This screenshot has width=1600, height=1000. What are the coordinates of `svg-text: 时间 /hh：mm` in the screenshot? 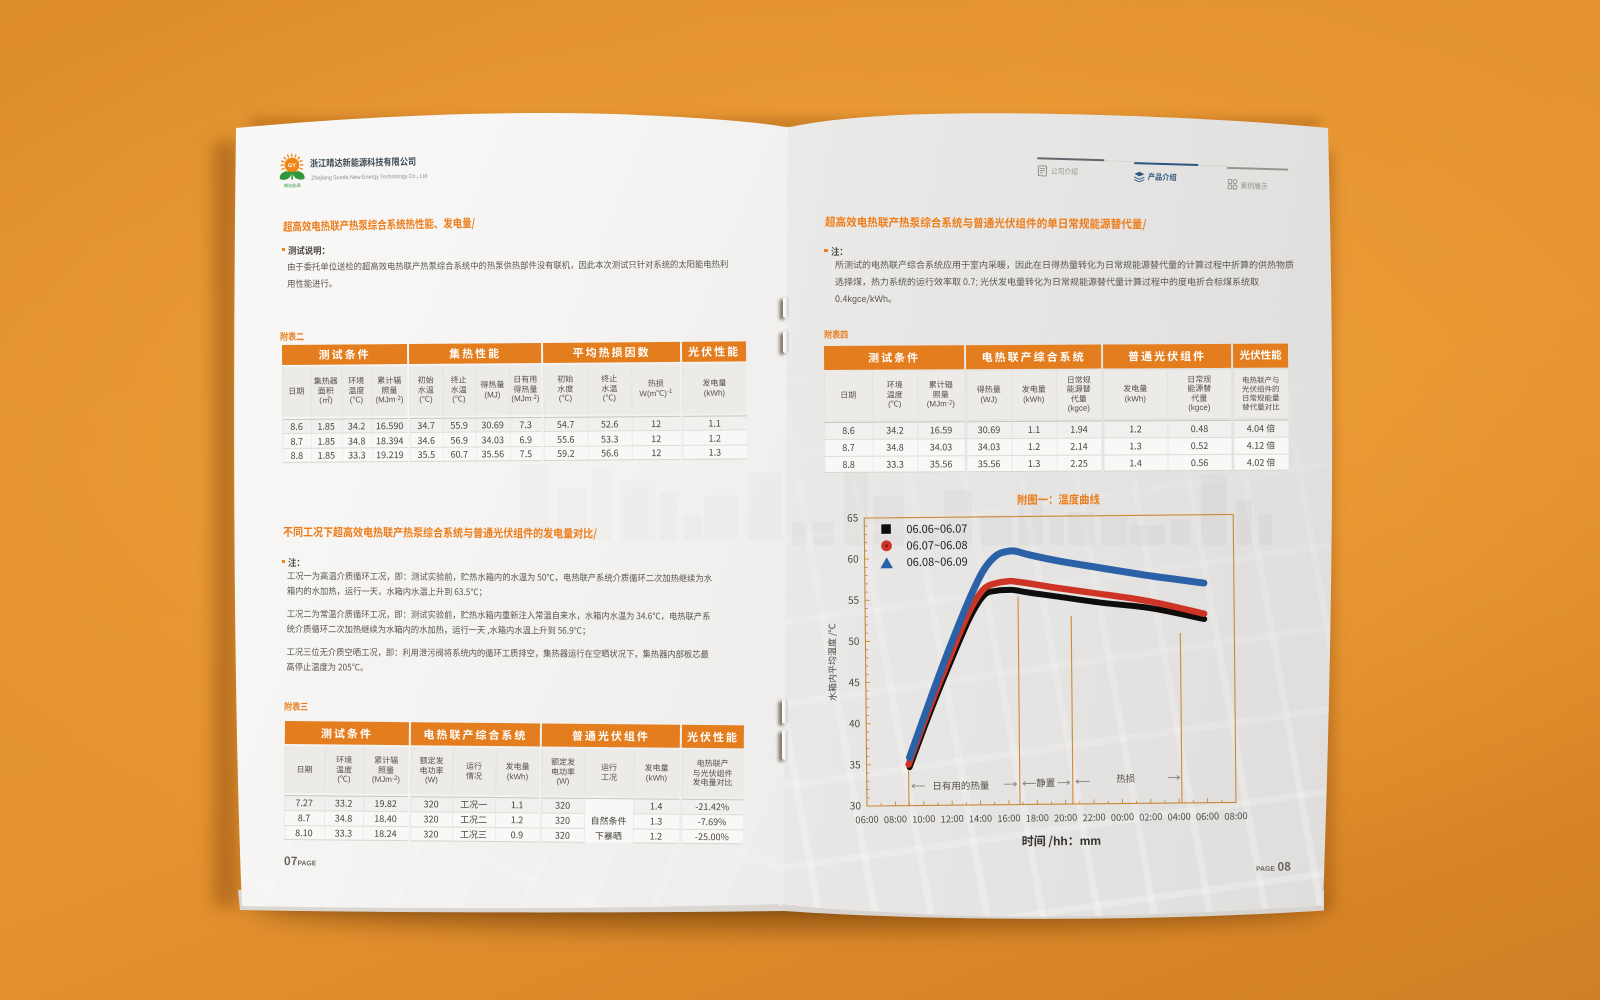 It's located at (1062, 841).